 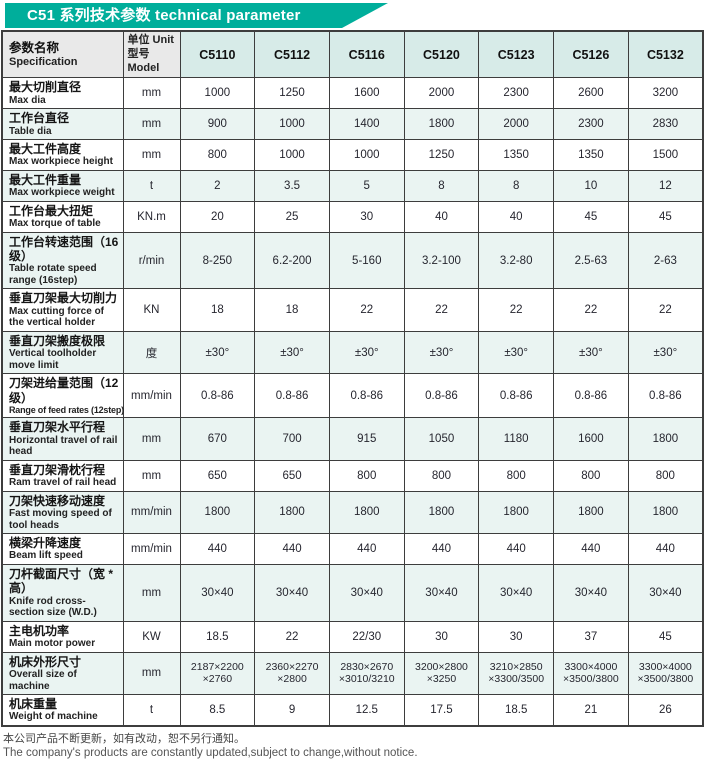 I want to click on value-cell: 12, so click(x=665, y=185).